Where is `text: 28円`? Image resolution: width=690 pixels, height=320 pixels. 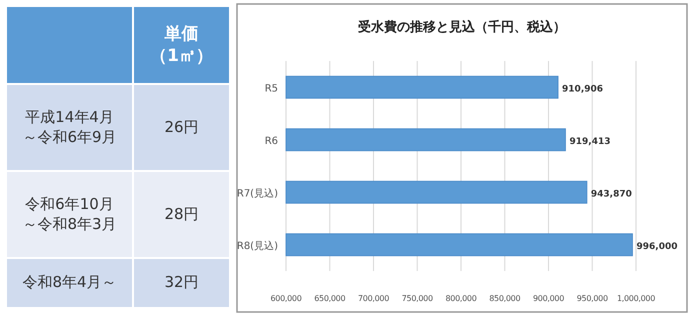
text: 28円 is located at coordinates (181, 213).